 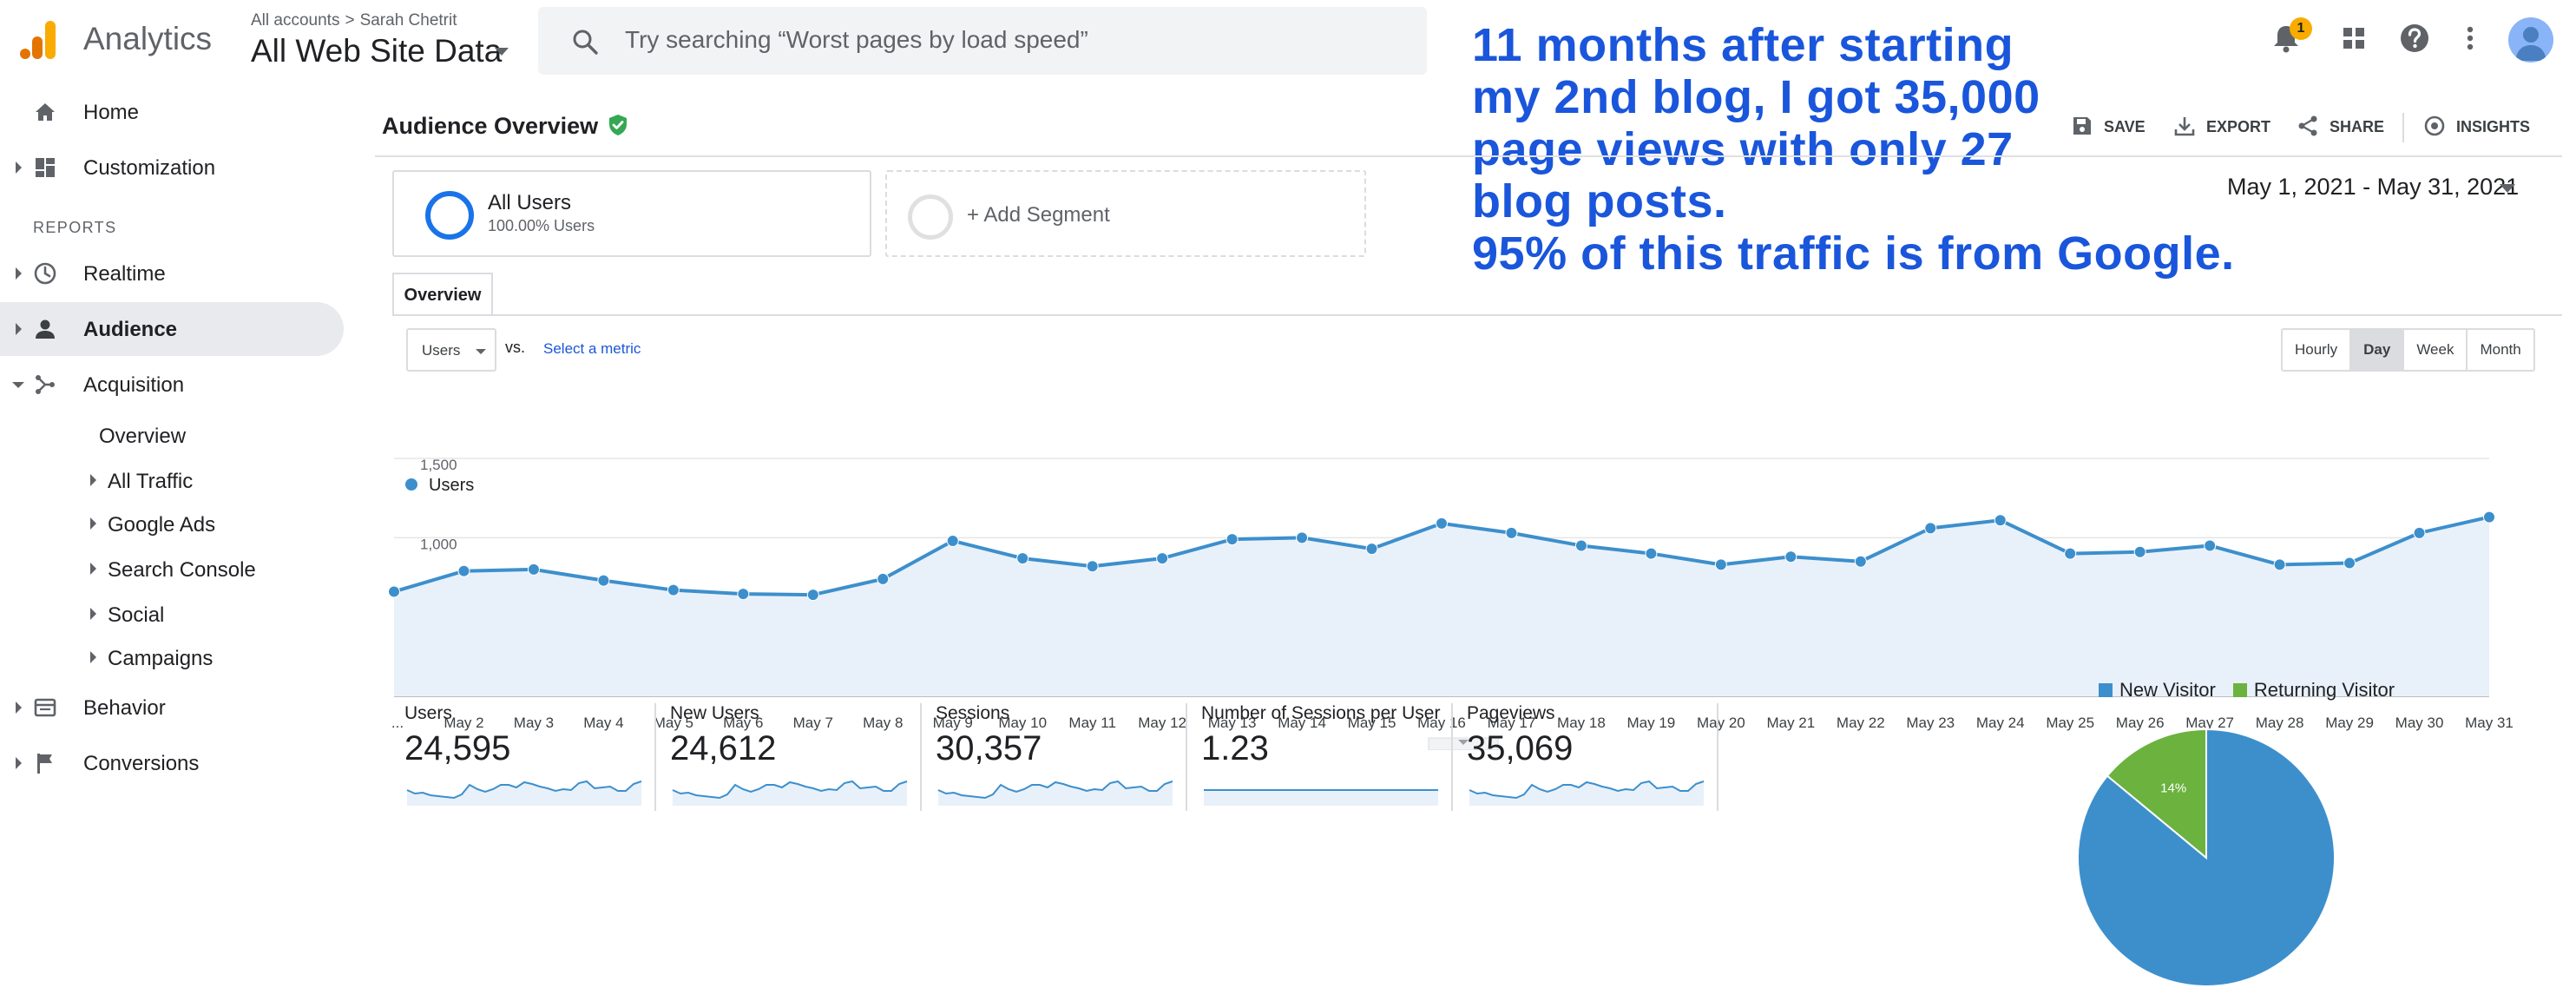 What do you see at coordinates (172, 329) in the screenshot?
I see `sidebar-item-audience: Audience` at bounding box center [172, 329].